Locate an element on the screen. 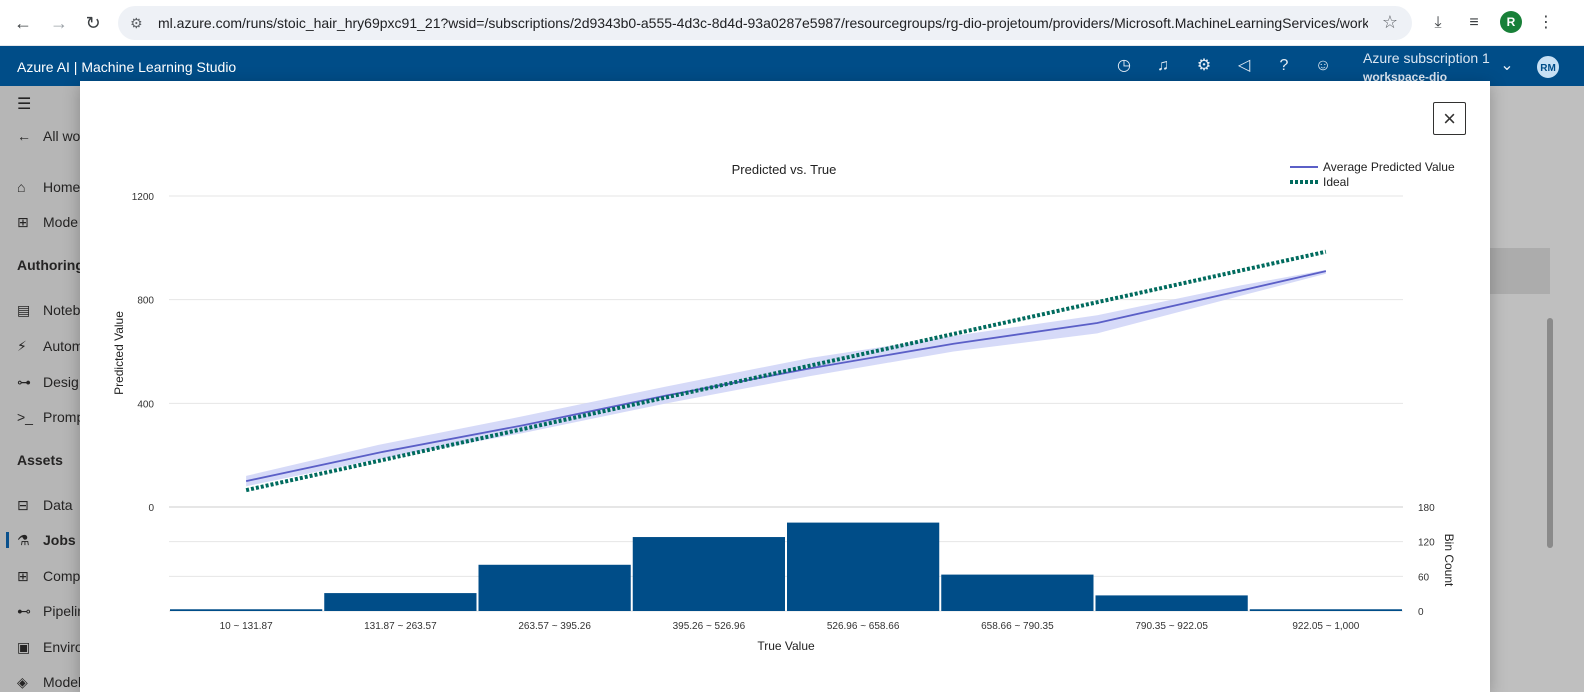 The image size is (1584, 692). forward-icon: → is located at coordinates (59, 23).